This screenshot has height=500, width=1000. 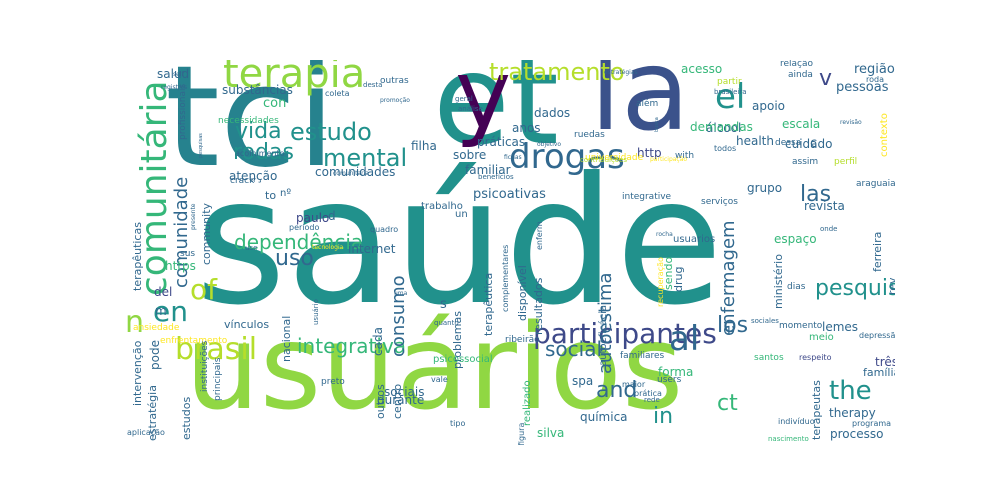 I want to click on word: sociais, so click(x=404, y=392).